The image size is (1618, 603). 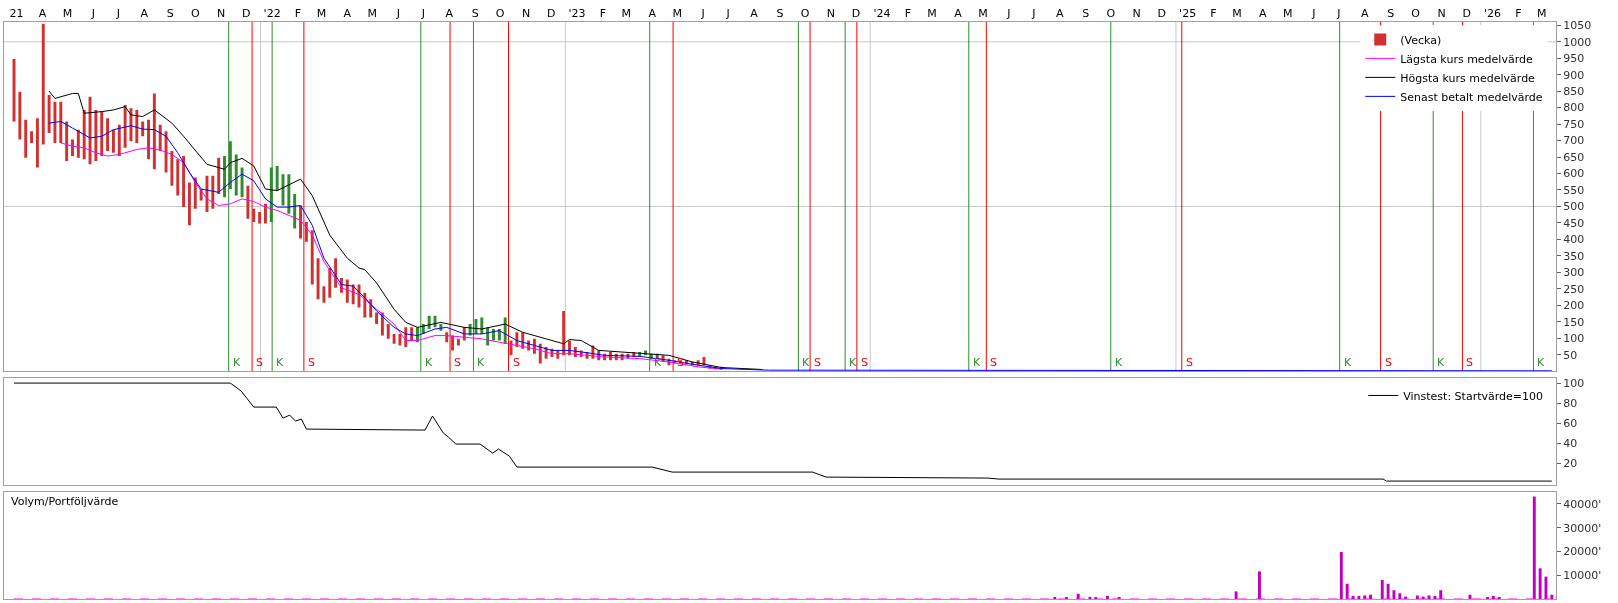 I want to click on y-tick-label: 1050, so click(x=1577, y=26).